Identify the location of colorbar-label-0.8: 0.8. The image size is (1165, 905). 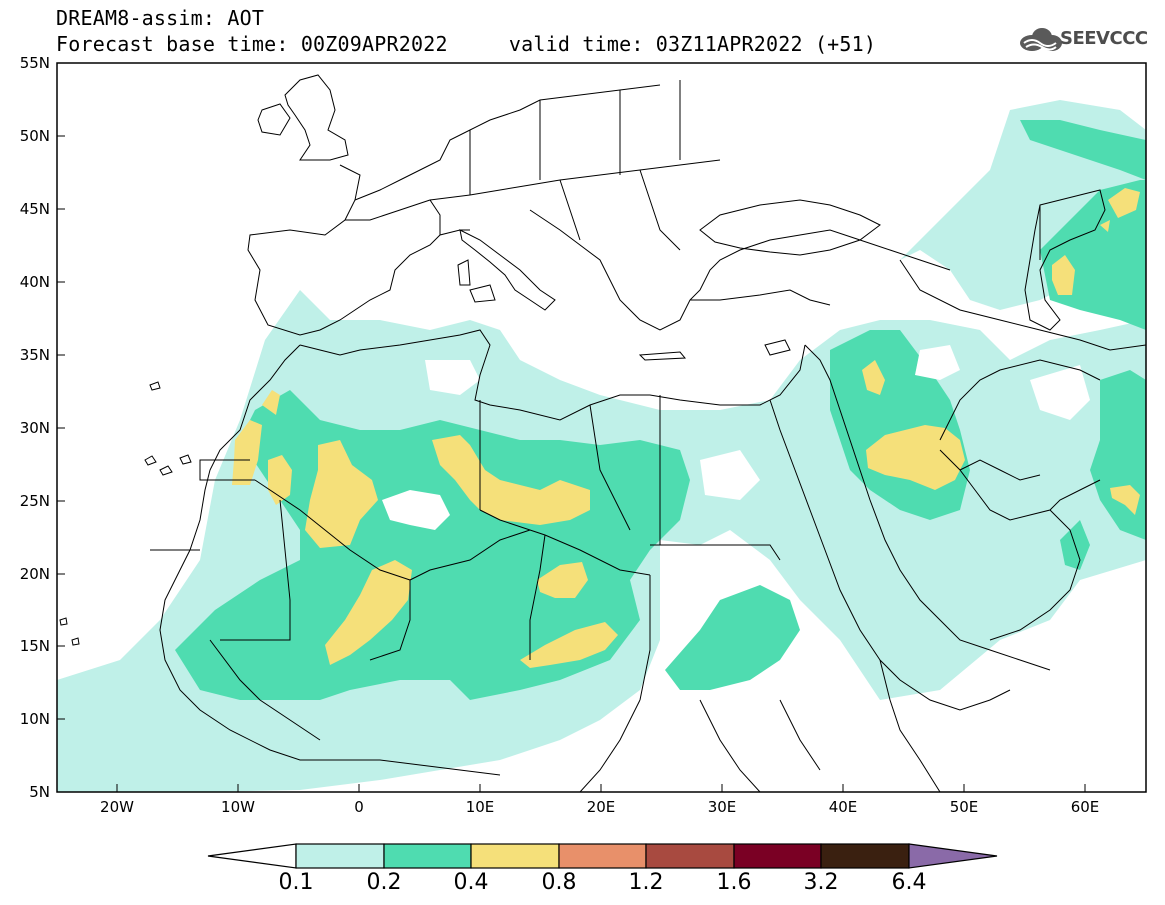
(559, 882).